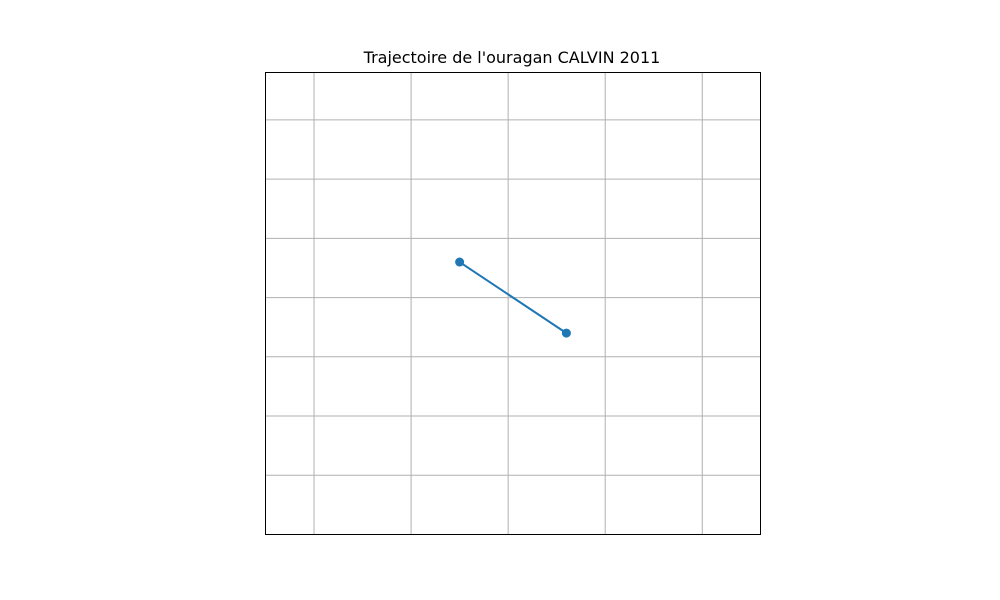 This screenshot has height=600, width=1000. I want to click on chart-title: Trajectoire de l'ouragan CALVIN 2011, so click(512, 57).